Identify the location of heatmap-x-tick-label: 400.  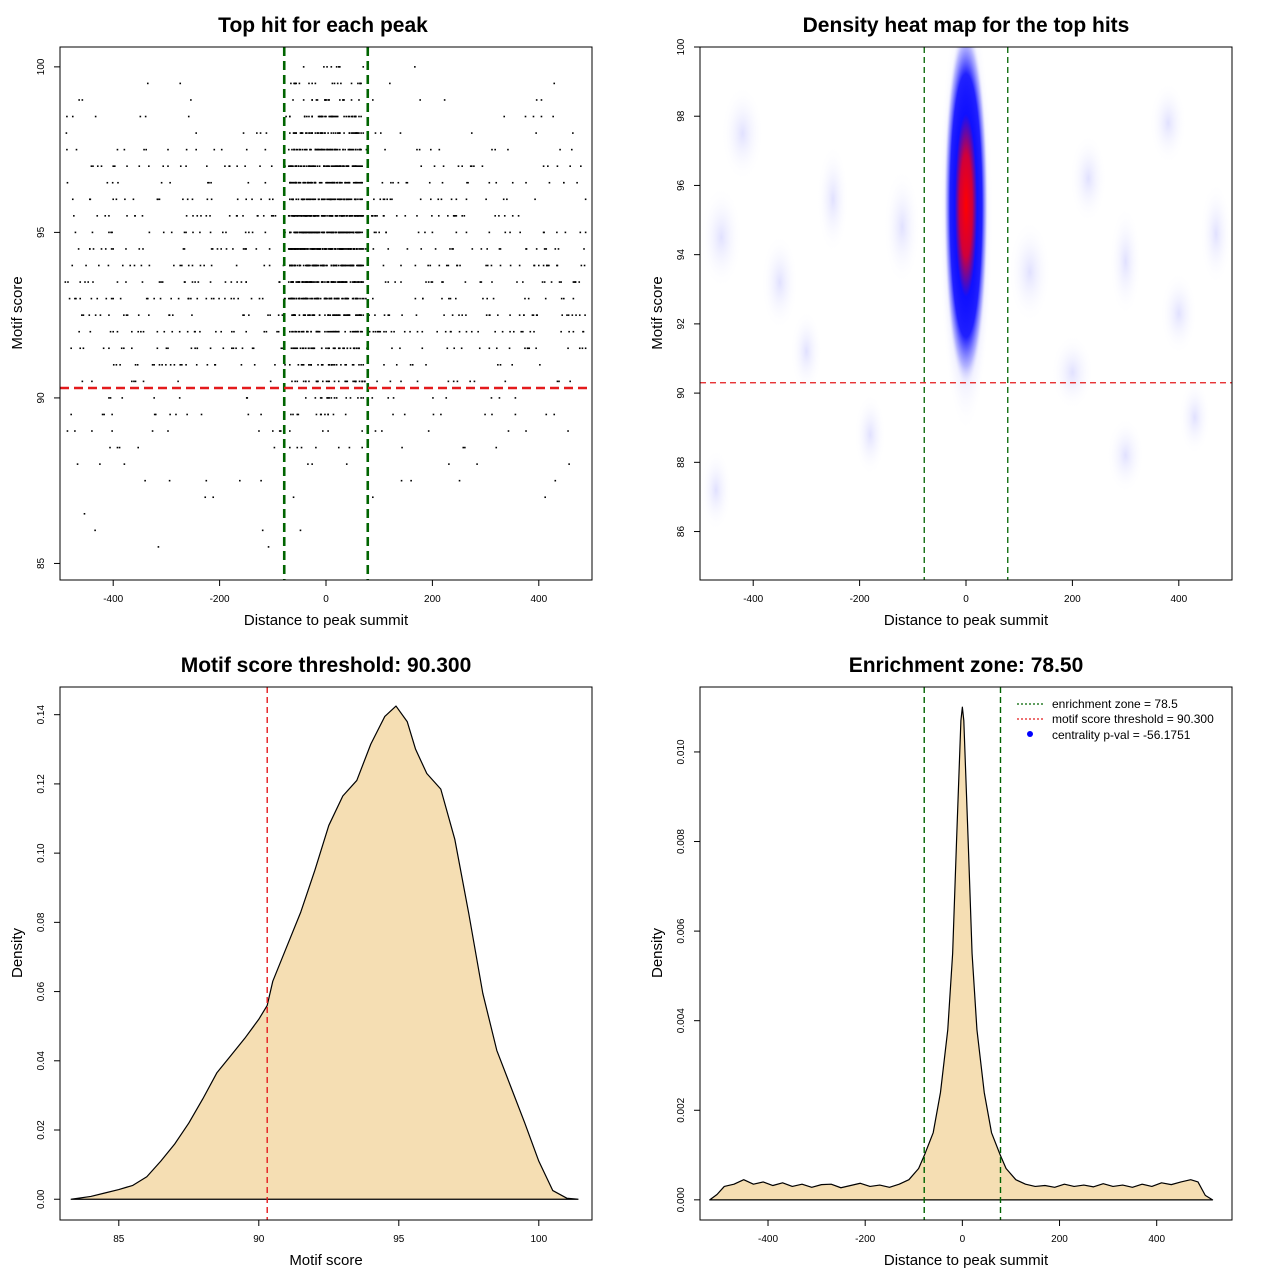
(1178, 599).